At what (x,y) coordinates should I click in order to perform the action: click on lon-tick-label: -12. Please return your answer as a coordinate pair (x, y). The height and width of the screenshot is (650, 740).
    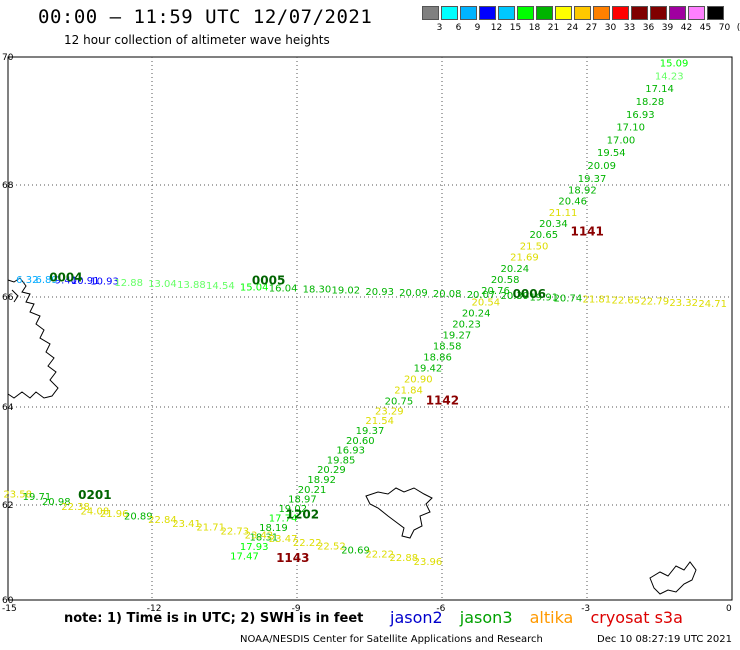
    Looking at the image, I should click on (154, 609).